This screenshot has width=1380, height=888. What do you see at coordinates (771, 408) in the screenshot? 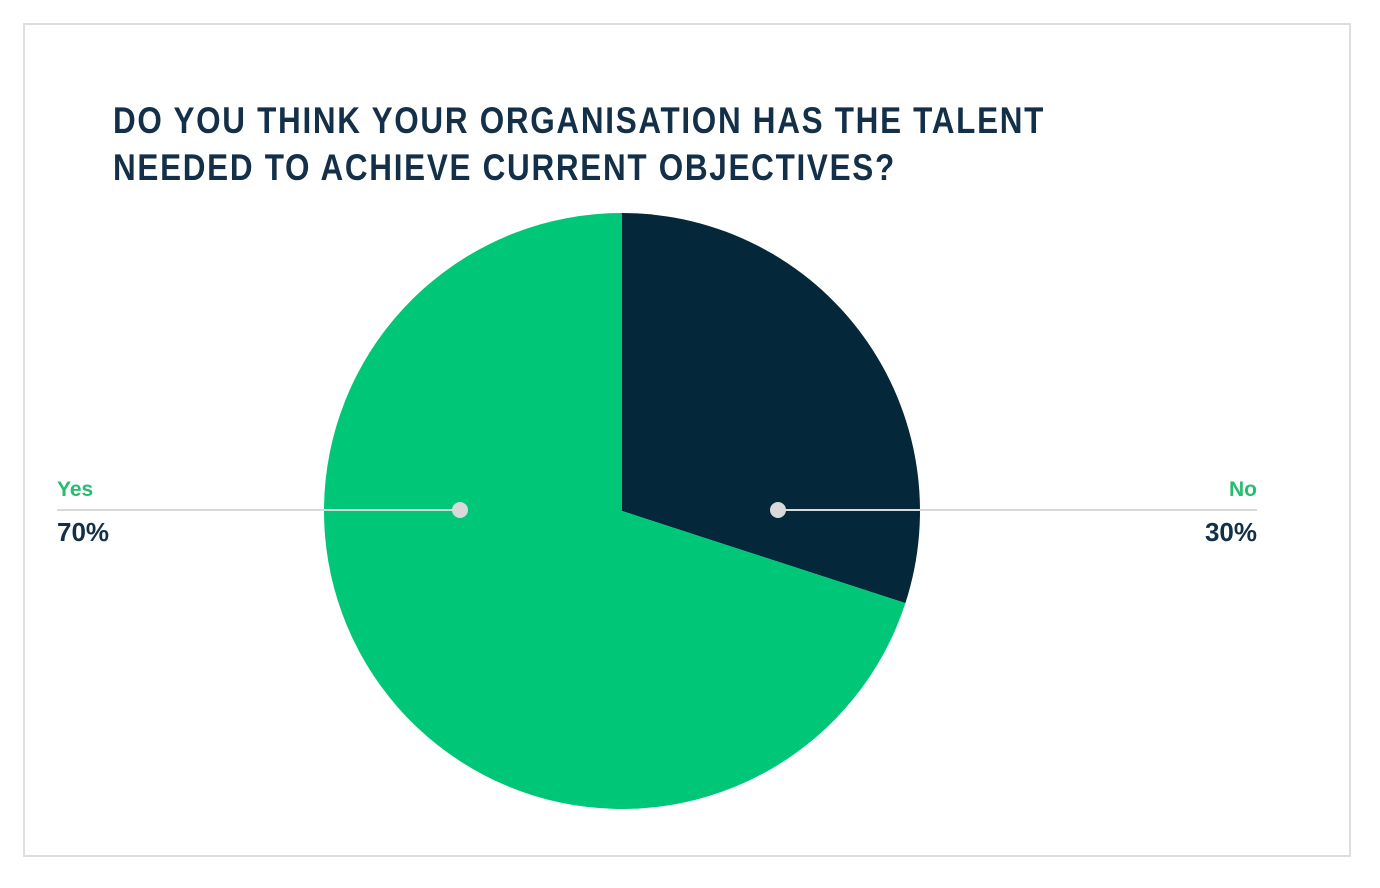
I see `pie-slice-no` at bounding box center [771, 408].